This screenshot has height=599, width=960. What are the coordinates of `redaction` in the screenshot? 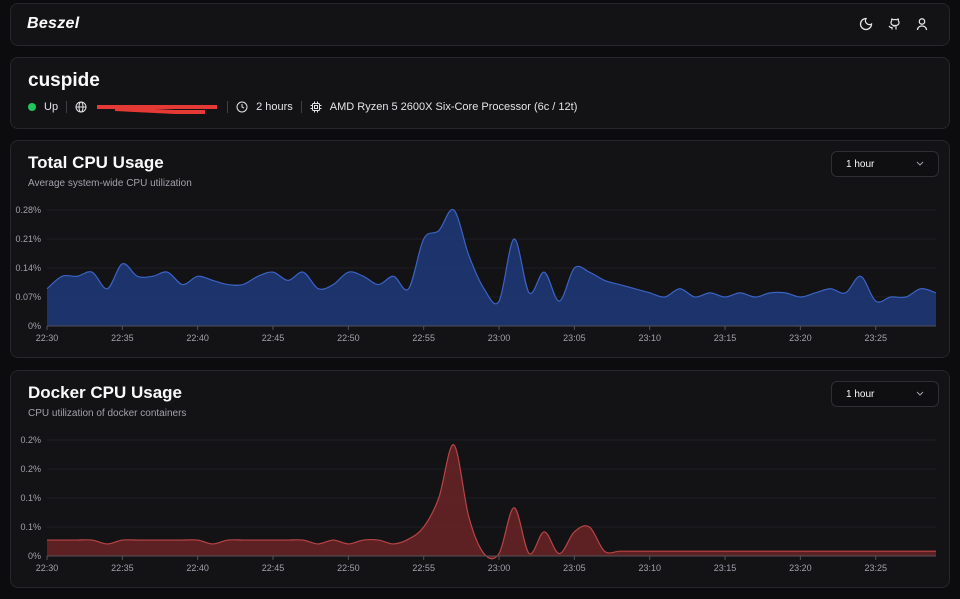 It's located at (157, 109).